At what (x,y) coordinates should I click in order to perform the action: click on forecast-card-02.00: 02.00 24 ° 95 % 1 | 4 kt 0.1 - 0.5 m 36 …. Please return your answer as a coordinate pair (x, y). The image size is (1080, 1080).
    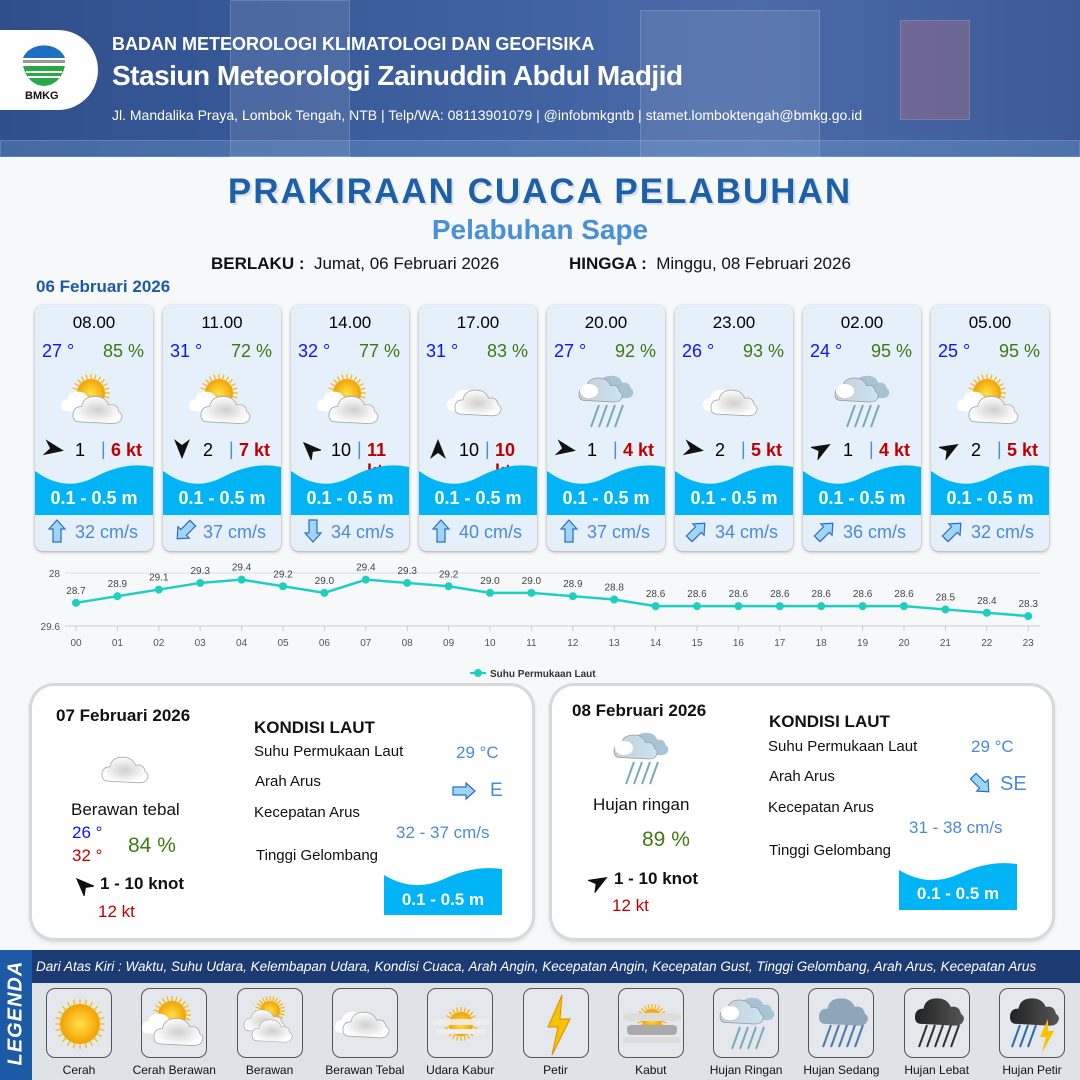
    Looking at the image, I should click on (862, 428).